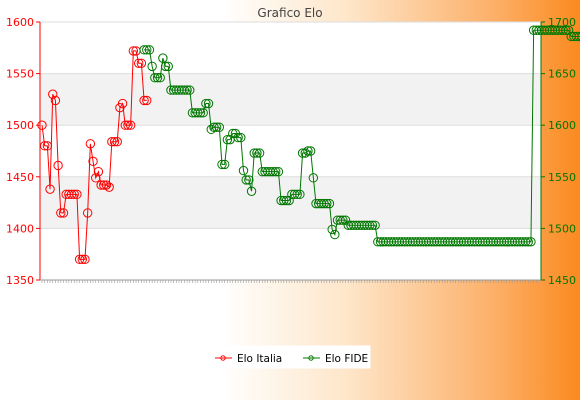 Image resolution: width=580 pixels, height=400 pixels. Describe the element at coordinates (335, 359) in the screenshot. I see `legend-item-fide: Elo FIDE` at that location.